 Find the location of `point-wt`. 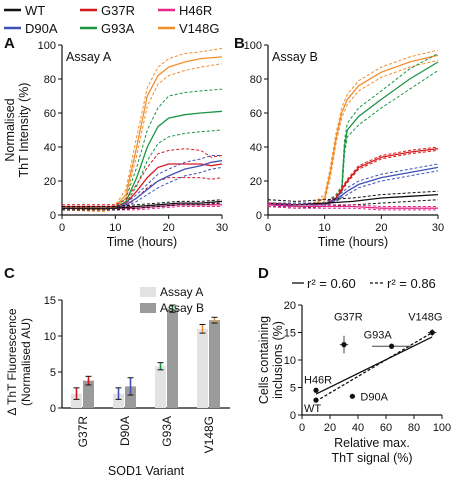

point-wt is located at coordinates (316, 400).